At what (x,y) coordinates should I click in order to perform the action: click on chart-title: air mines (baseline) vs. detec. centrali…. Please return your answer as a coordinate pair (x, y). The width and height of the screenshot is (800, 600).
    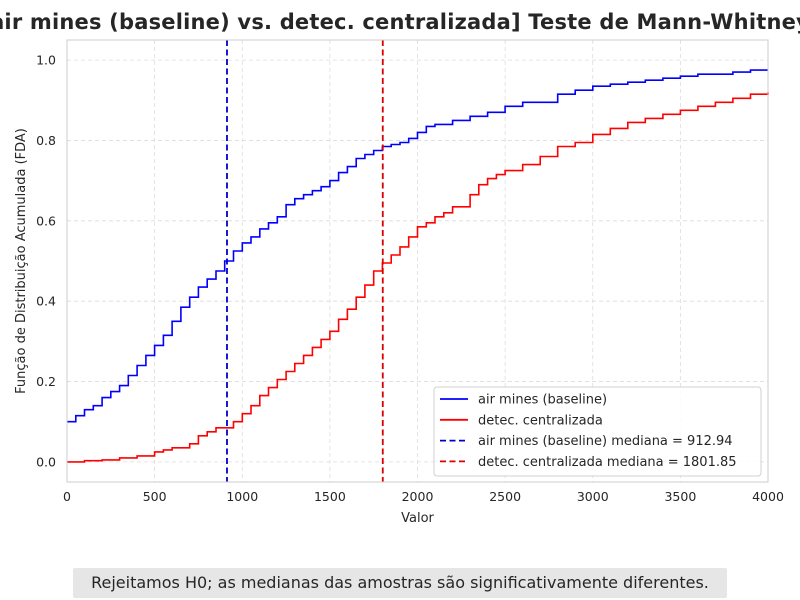
    Looking at the image, I should click on (400, 22).